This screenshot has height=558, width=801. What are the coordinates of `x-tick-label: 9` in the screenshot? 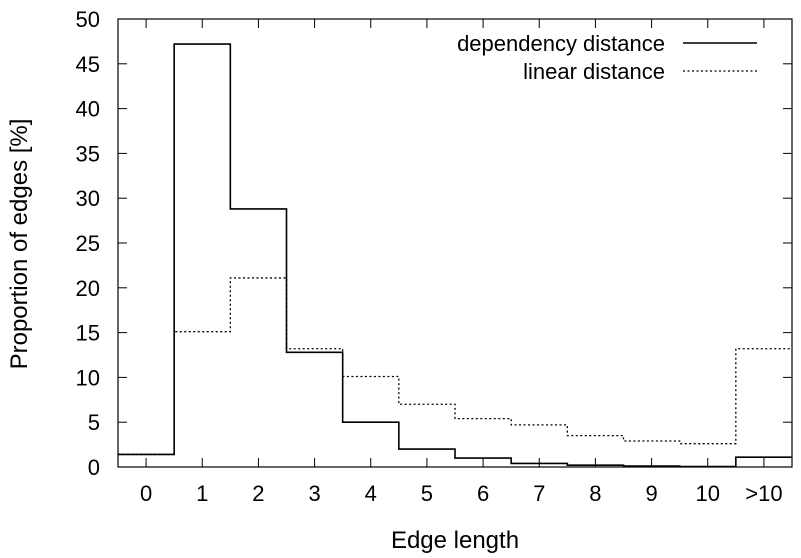 It's located at (651, 493).